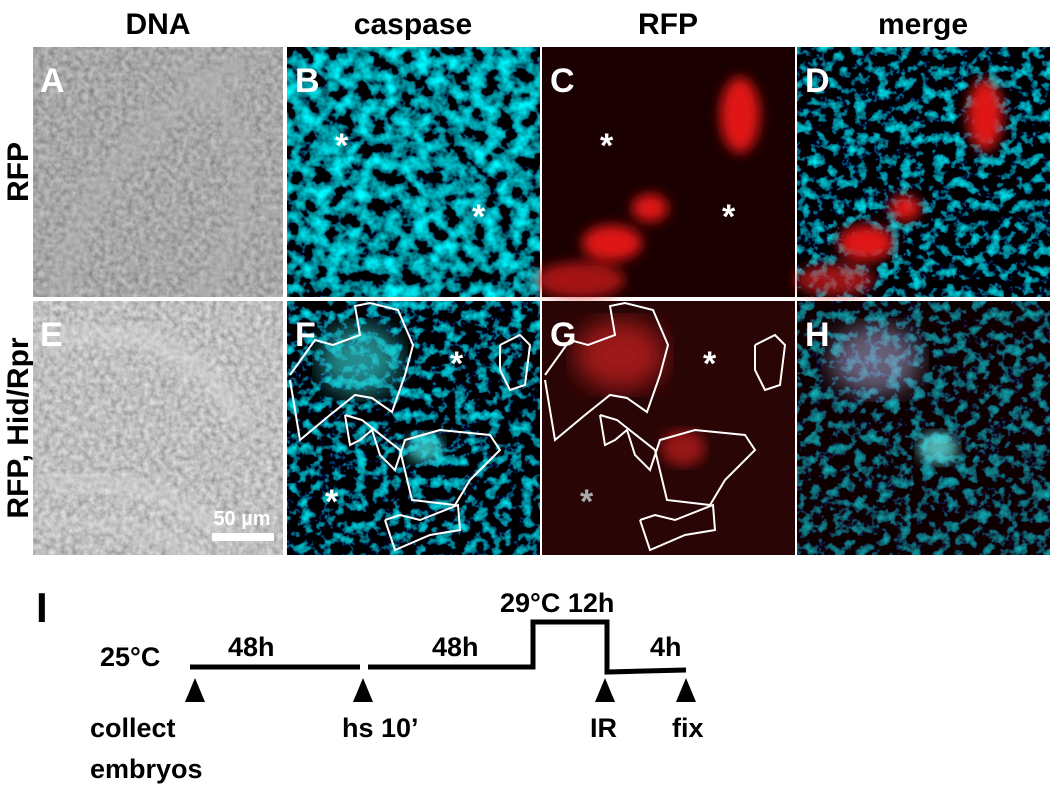  I want to click on timeline, so click(438, 647).